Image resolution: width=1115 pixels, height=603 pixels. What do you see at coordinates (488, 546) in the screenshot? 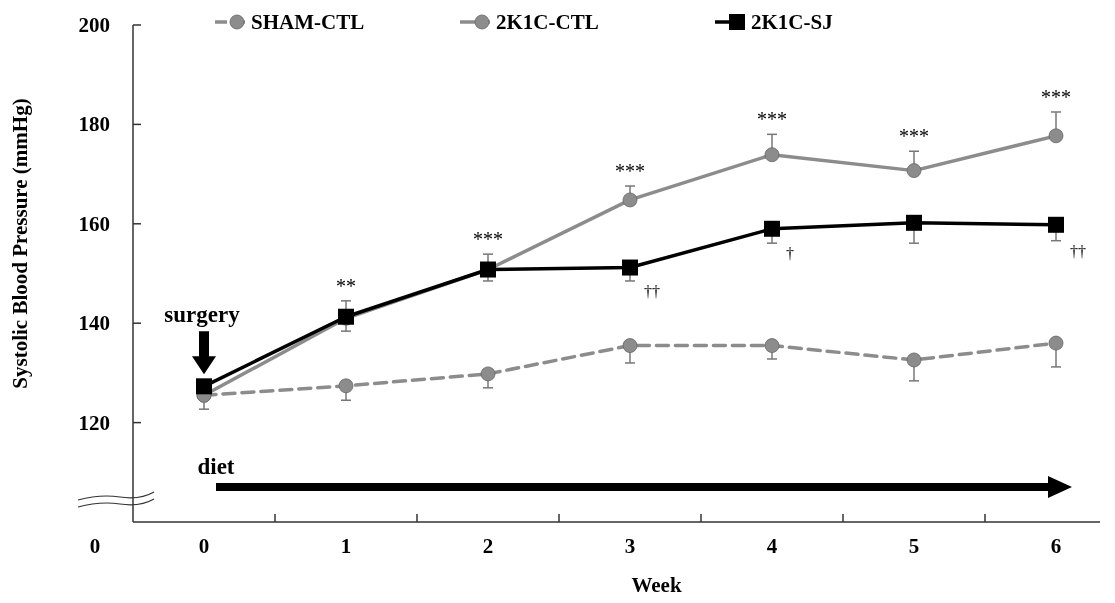
I see `x-tick-label: 2` at bounding box center [488, 546].